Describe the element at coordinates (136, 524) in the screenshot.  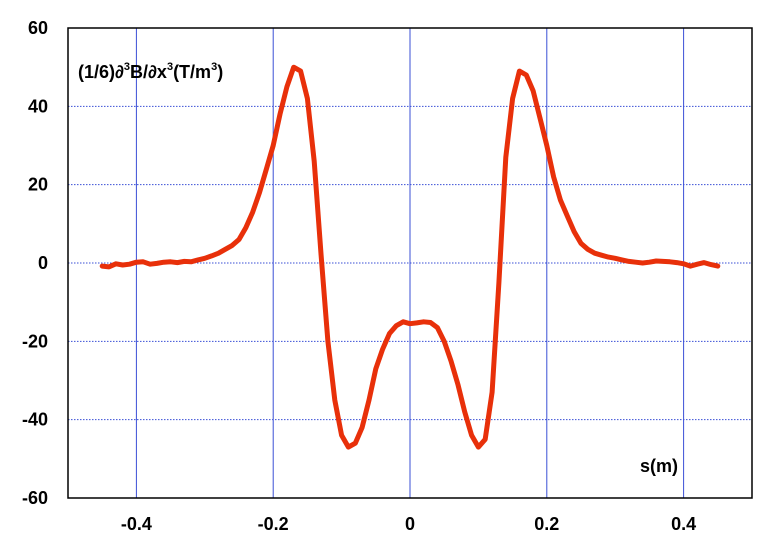
I see `x-tick-label: -0.4` at that location.